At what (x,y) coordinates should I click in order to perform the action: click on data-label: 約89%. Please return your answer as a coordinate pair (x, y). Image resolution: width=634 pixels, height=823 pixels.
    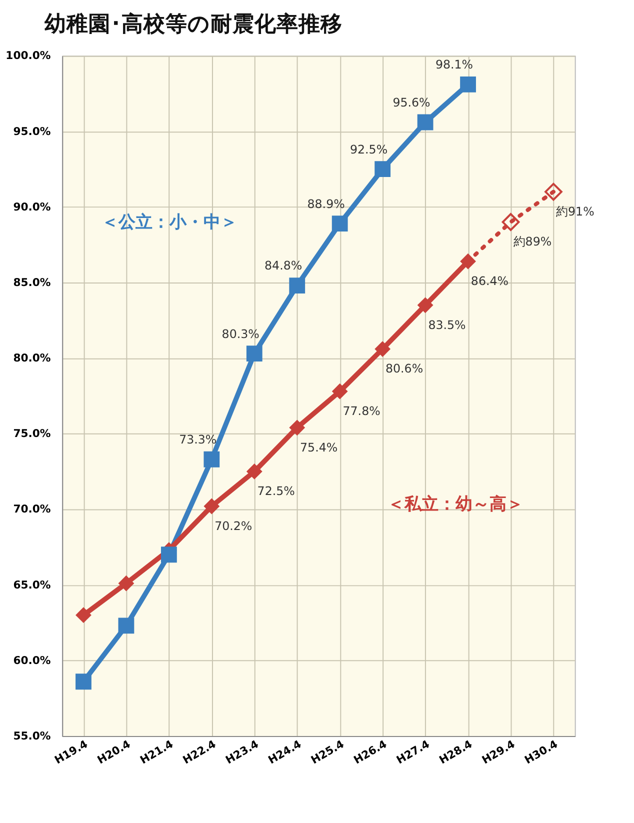
    Looking at the image, I should click on (532, 241).